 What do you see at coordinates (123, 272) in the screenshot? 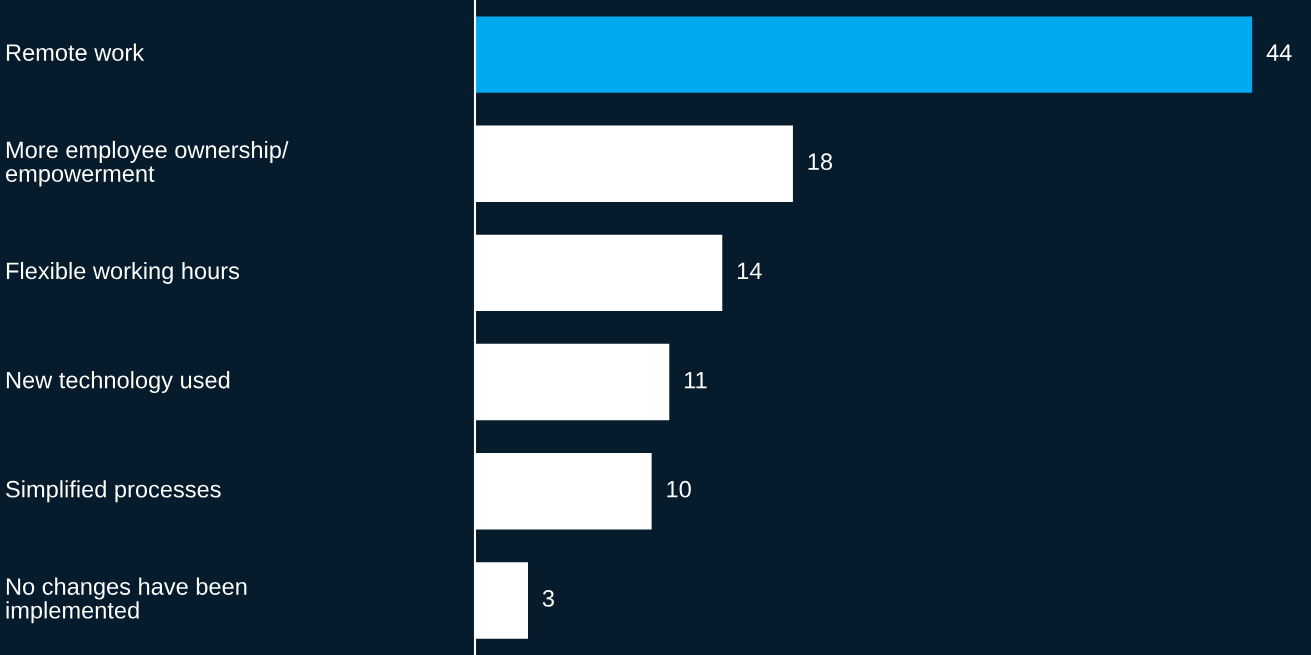
I see `y-tick-label: Flexible working hours` at bounding box center [123, 272].